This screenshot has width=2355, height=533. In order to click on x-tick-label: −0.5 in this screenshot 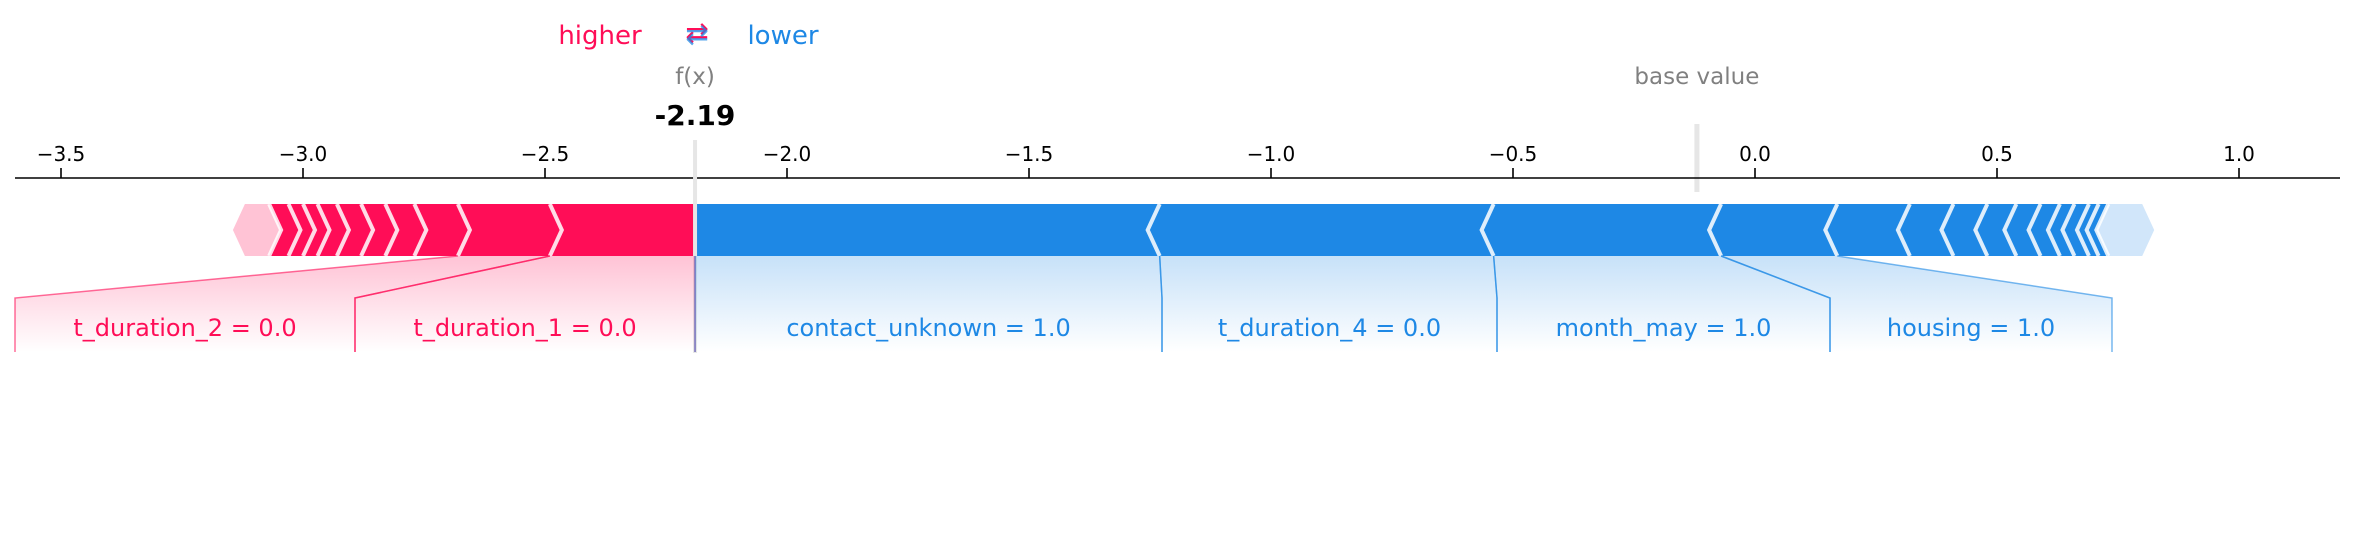, I will do `click(1513, 154)`.